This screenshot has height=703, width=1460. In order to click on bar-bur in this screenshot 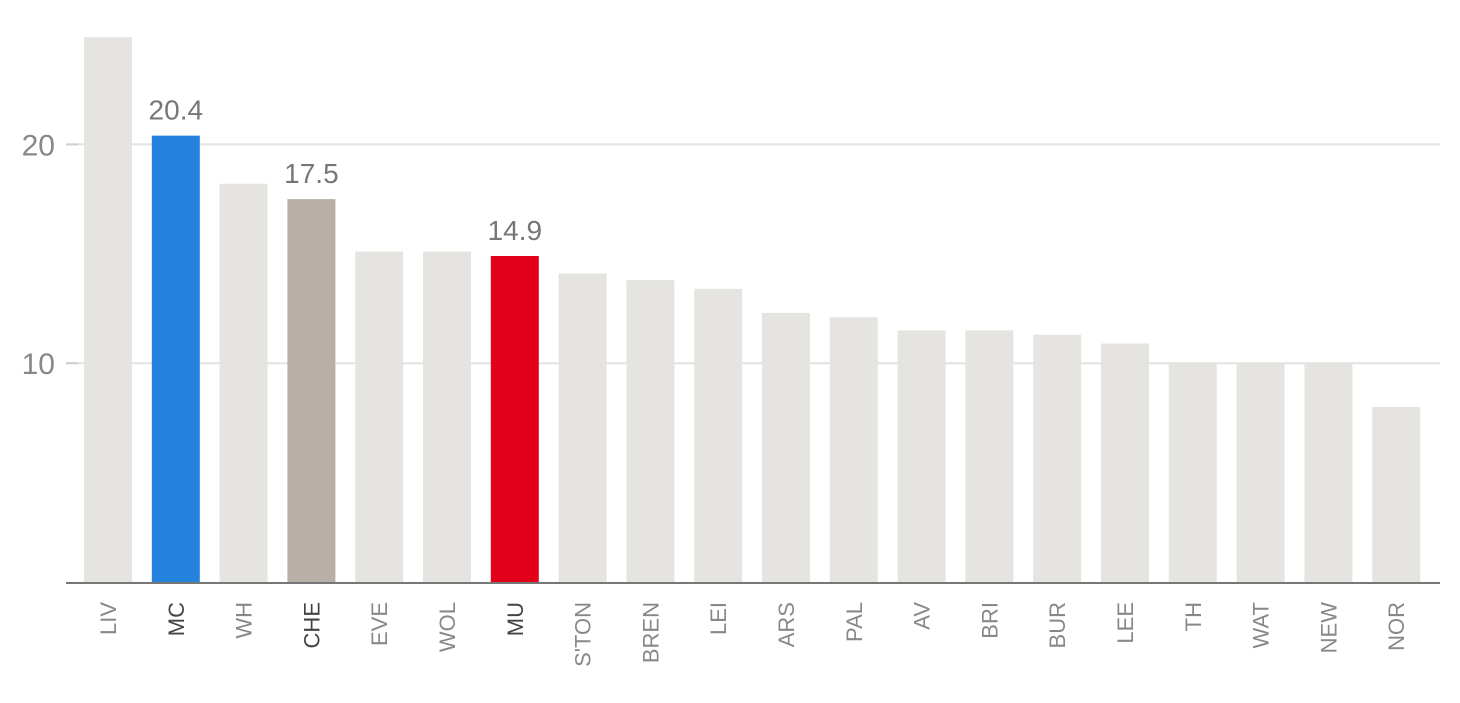, I will do `click(1057, 458)`.